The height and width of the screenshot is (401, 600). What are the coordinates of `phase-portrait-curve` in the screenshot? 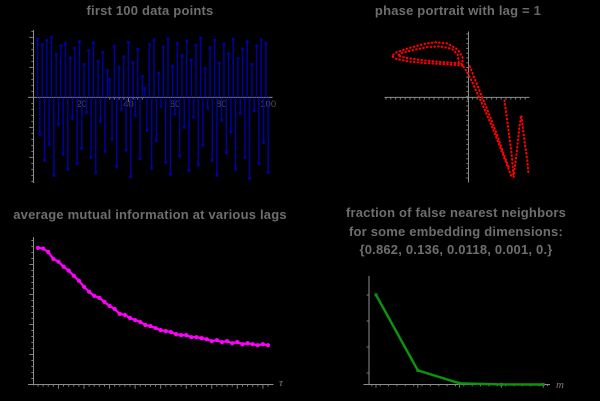 It's located at (459, 110).